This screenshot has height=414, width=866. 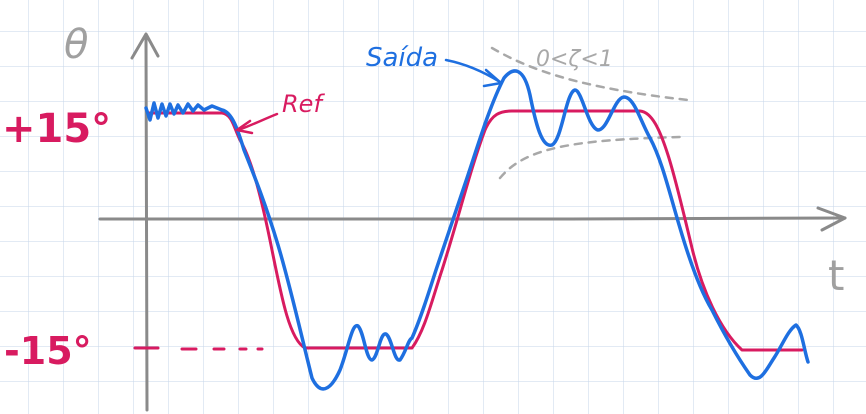 I want to click on y-axis-label: θ, so click(x=76, y=45).